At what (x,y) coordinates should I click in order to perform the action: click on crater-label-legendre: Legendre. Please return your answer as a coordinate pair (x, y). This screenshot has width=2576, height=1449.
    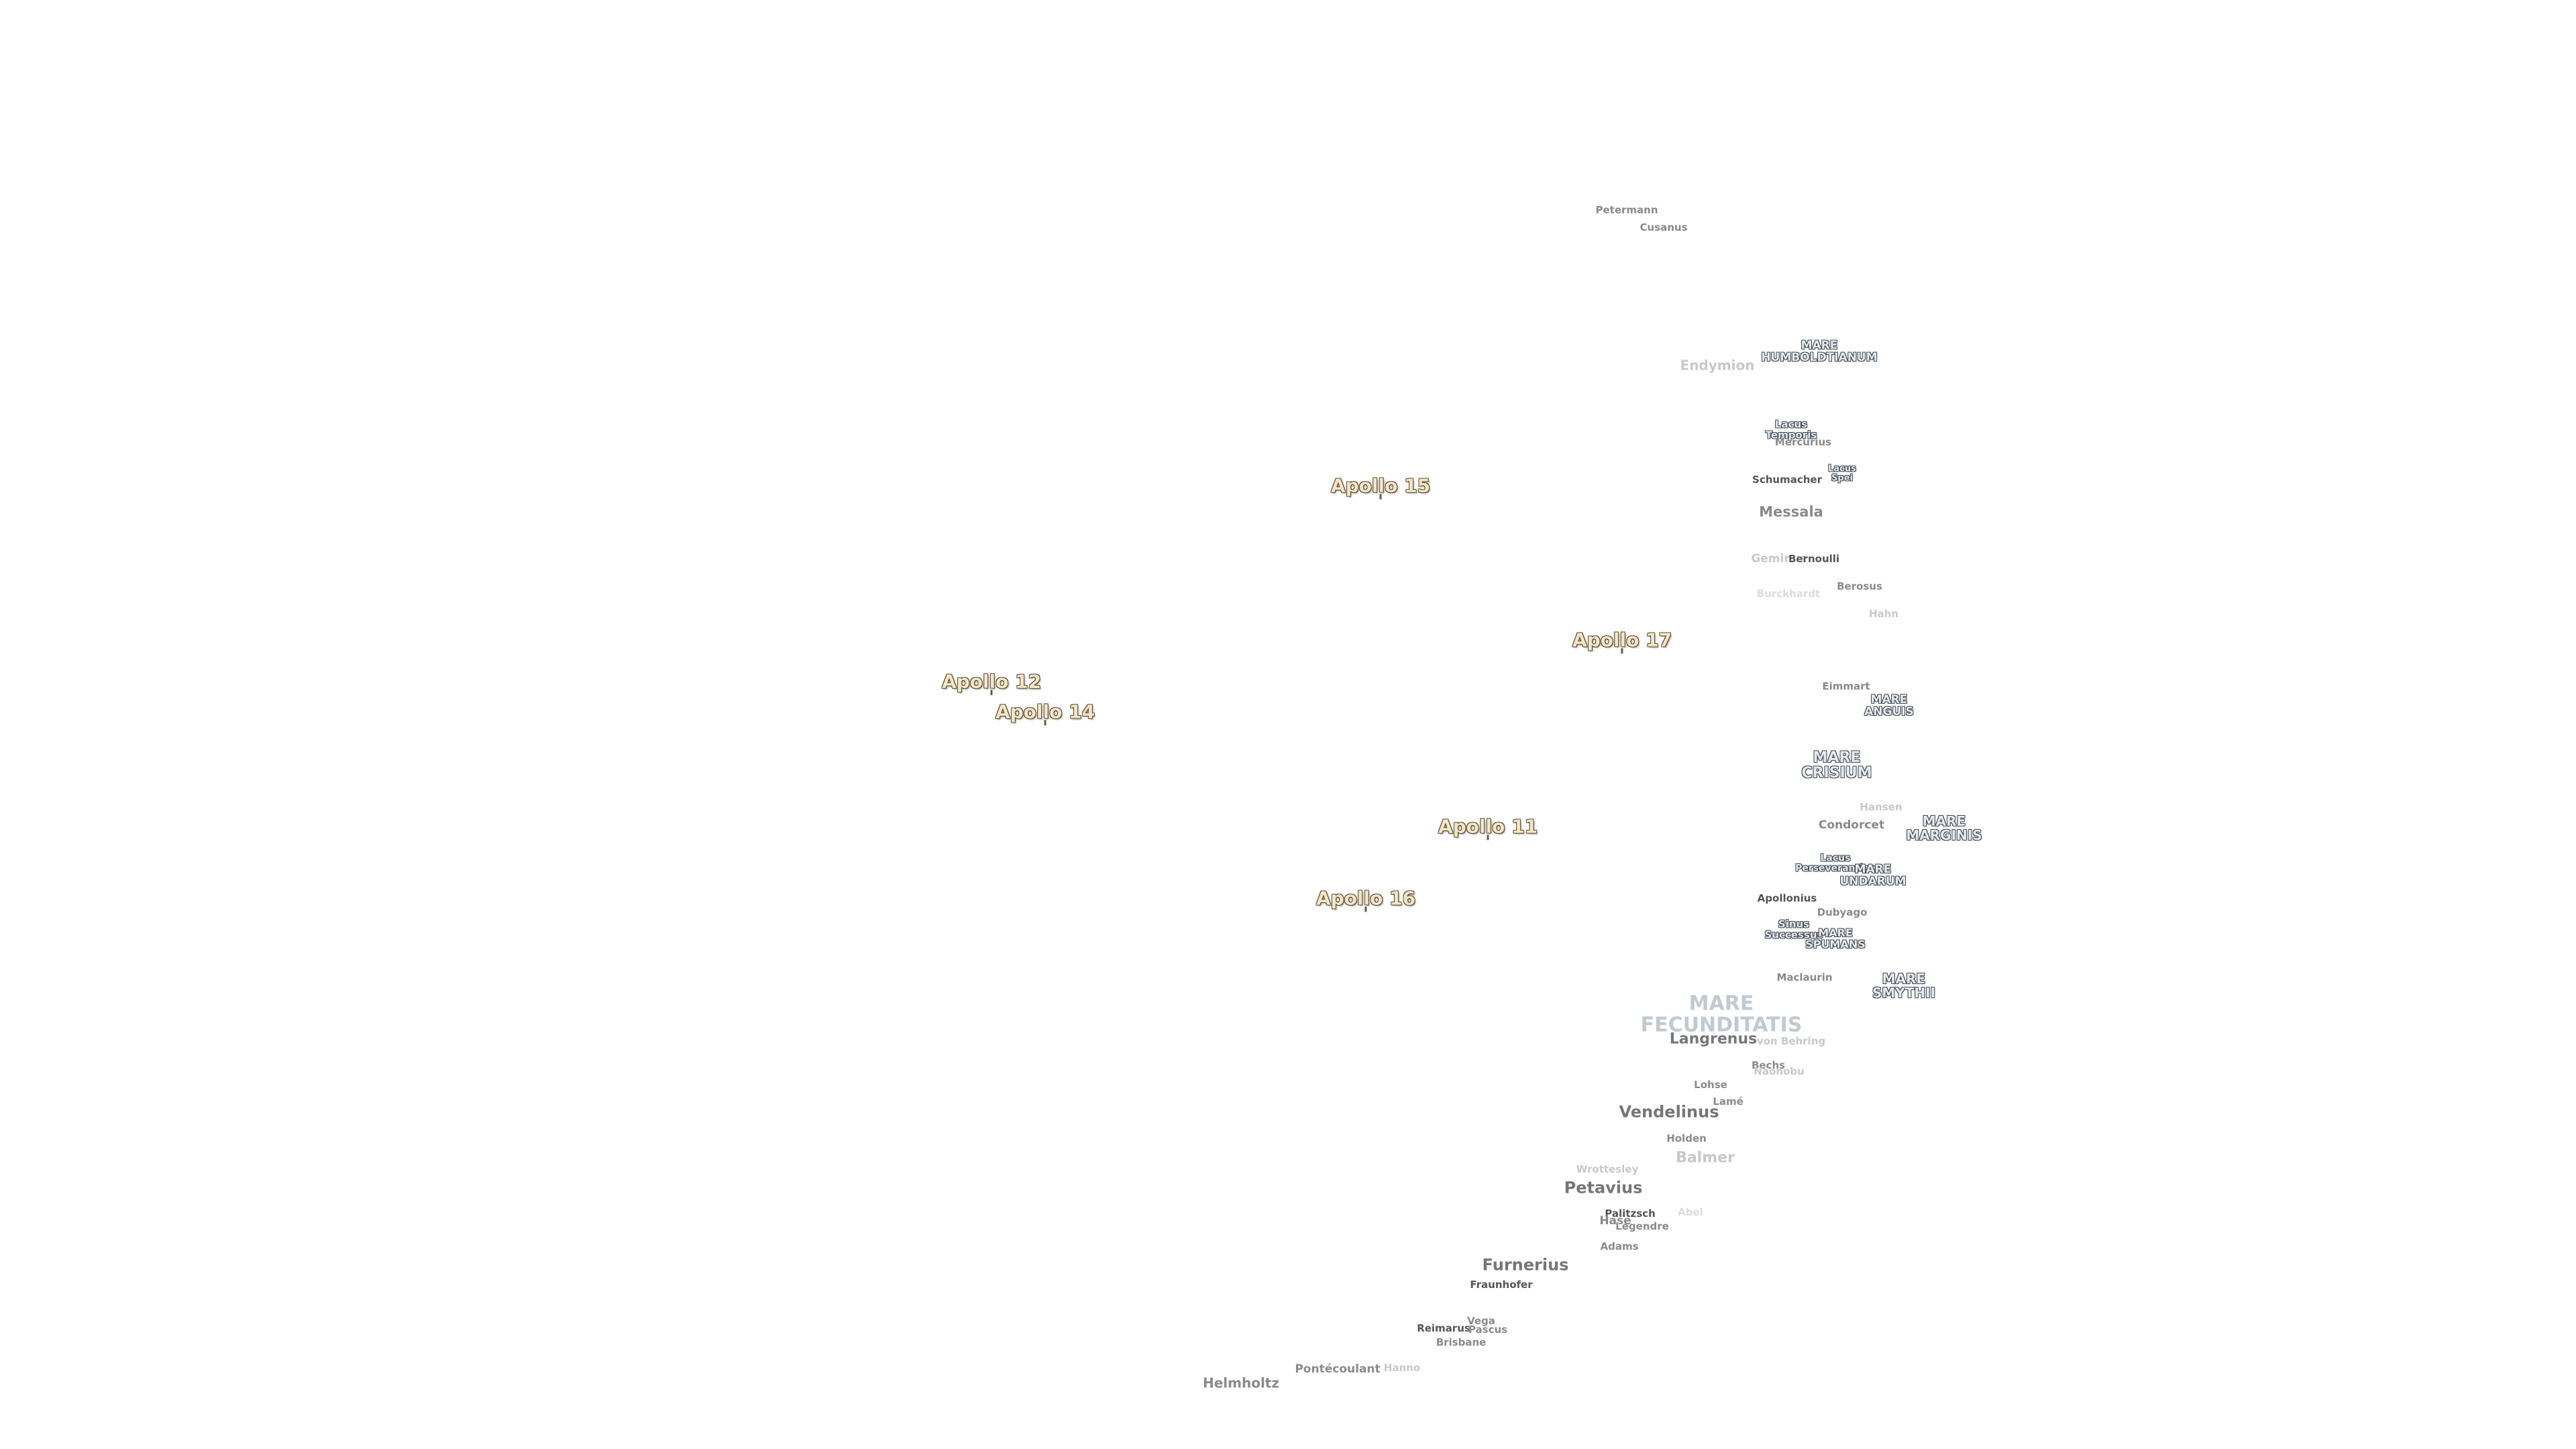
    Looking at the image, I should click on (1642, 1226).